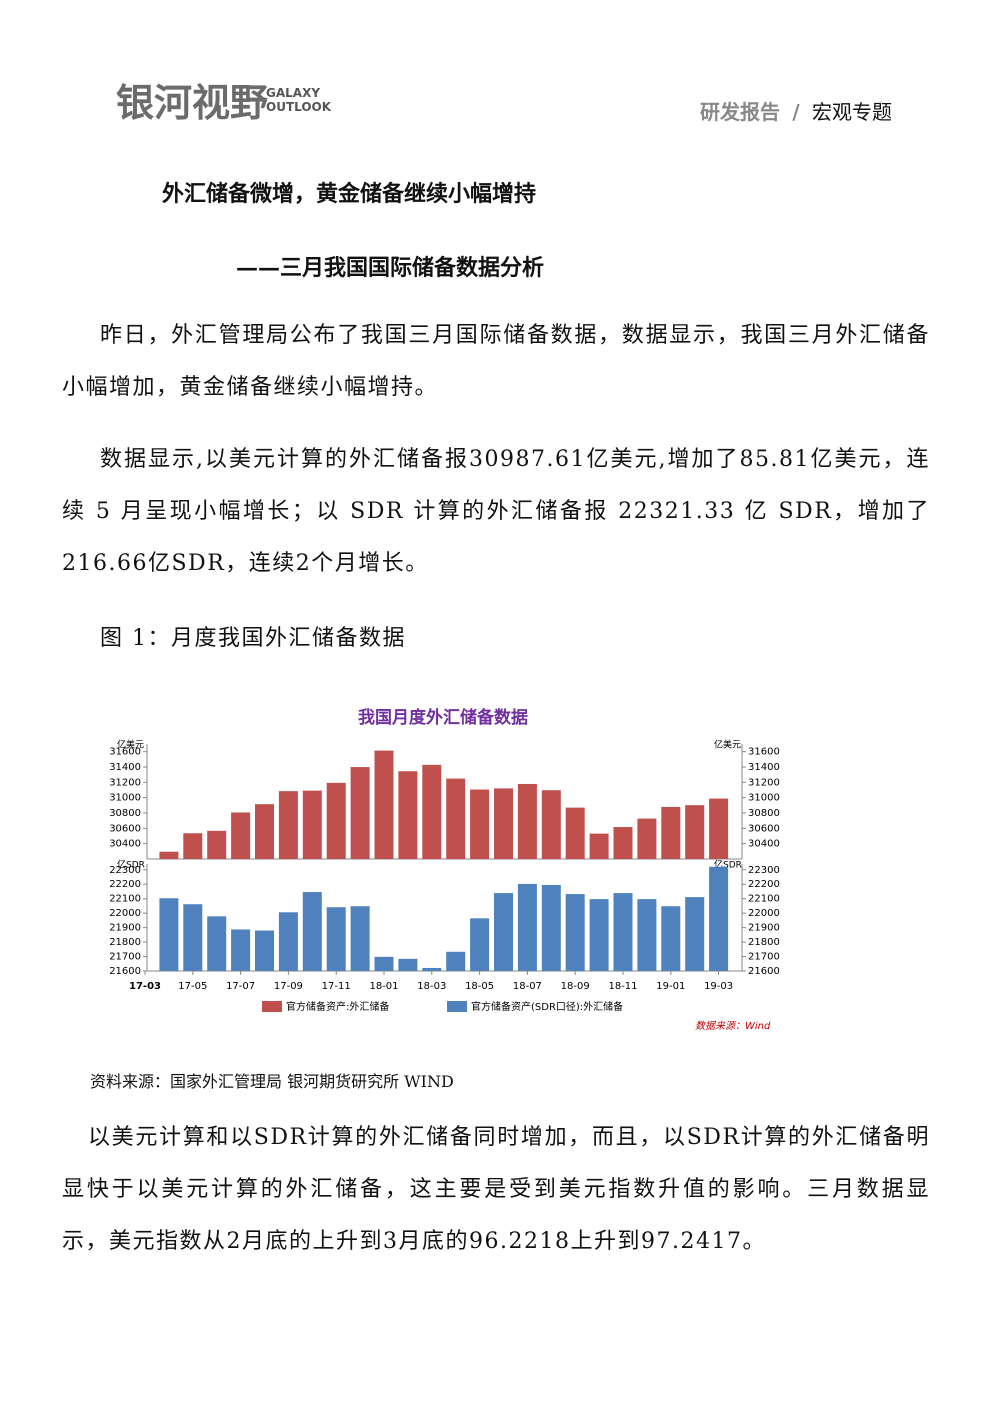 This screenshot has height=1403, width=992. What do you see at coordinates (733, 1026) in the screenshot?
I see `chart-note: 数据来源：Wind` at bounding box center [733, 1026].